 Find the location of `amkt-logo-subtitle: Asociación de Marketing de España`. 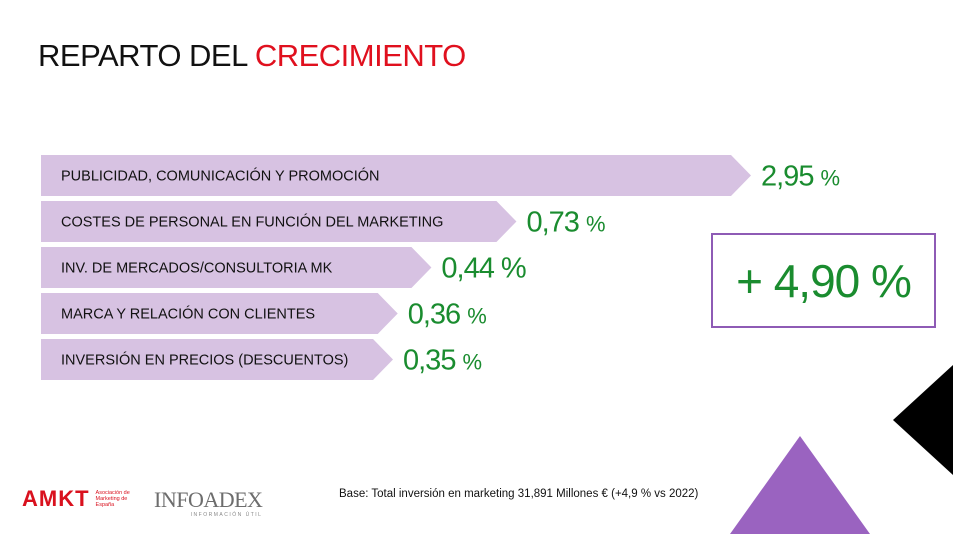

amkt-logo-subtitle: Asociación de Marketing de España is located at coordinates (112, 499).